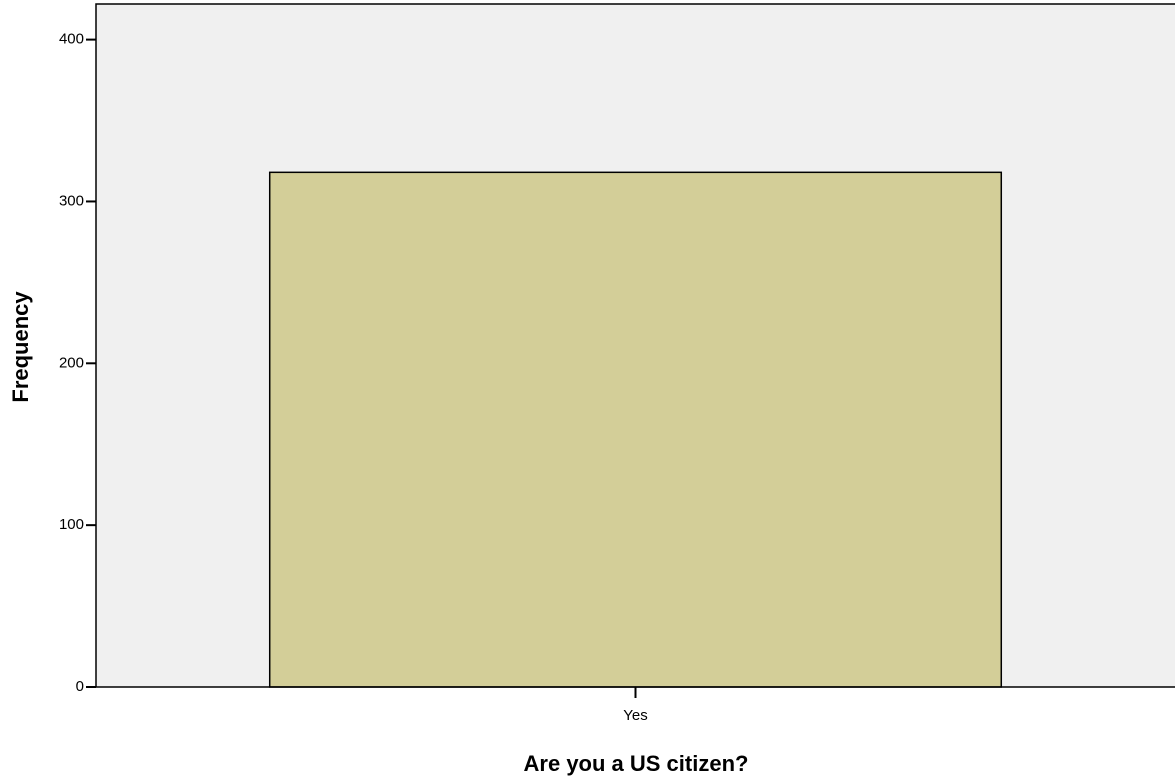 The width and height of the screenshot is (1175, 782). Describe the element at coordinates (635, 715) in the screenshot. I see `x-tick-label: Yes` at that location.